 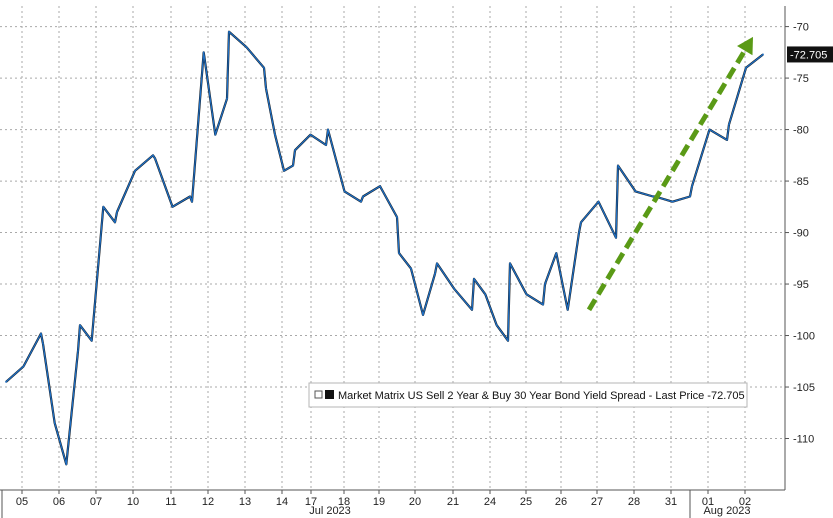 I want to click on x-tick-label: 28, so click(x=634, y=502).